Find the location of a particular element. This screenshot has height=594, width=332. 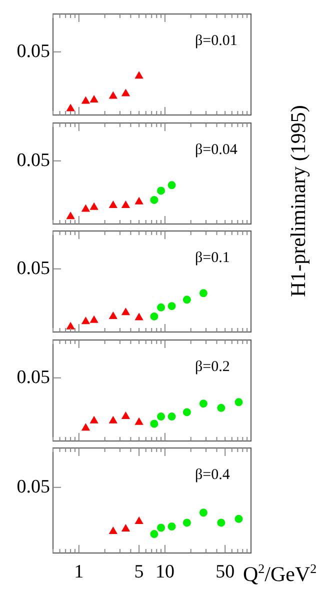

text: β=0.4 is located at coordinates (212, 474).